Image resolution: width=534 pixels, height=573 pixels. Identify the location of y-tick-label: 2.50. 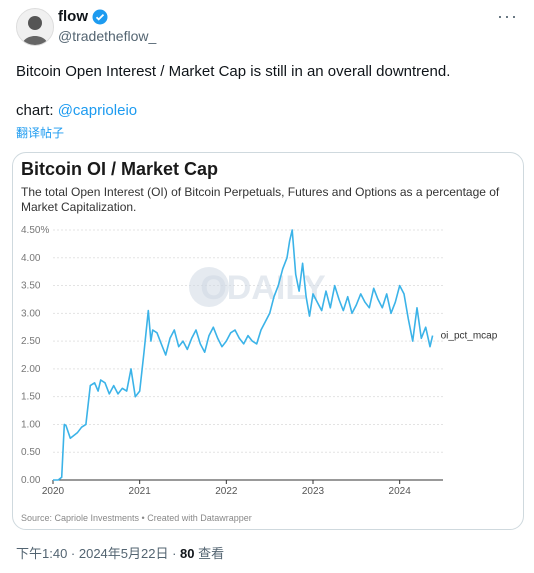
(31, 341).